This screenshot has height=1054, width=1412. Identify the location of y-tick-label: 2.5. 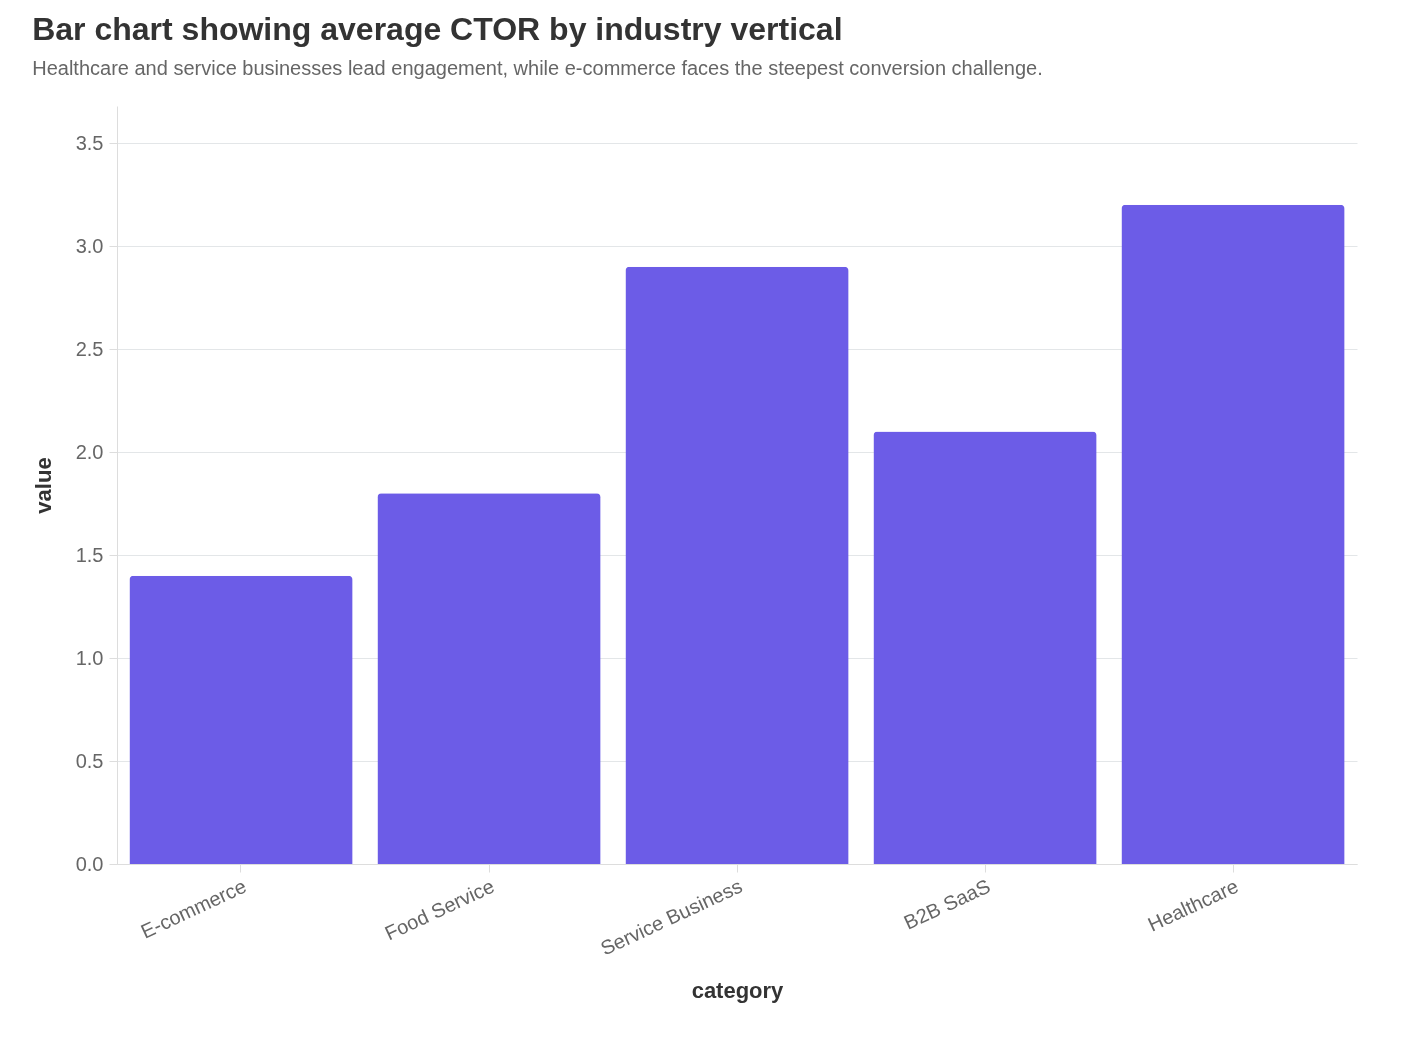
(89, 348).